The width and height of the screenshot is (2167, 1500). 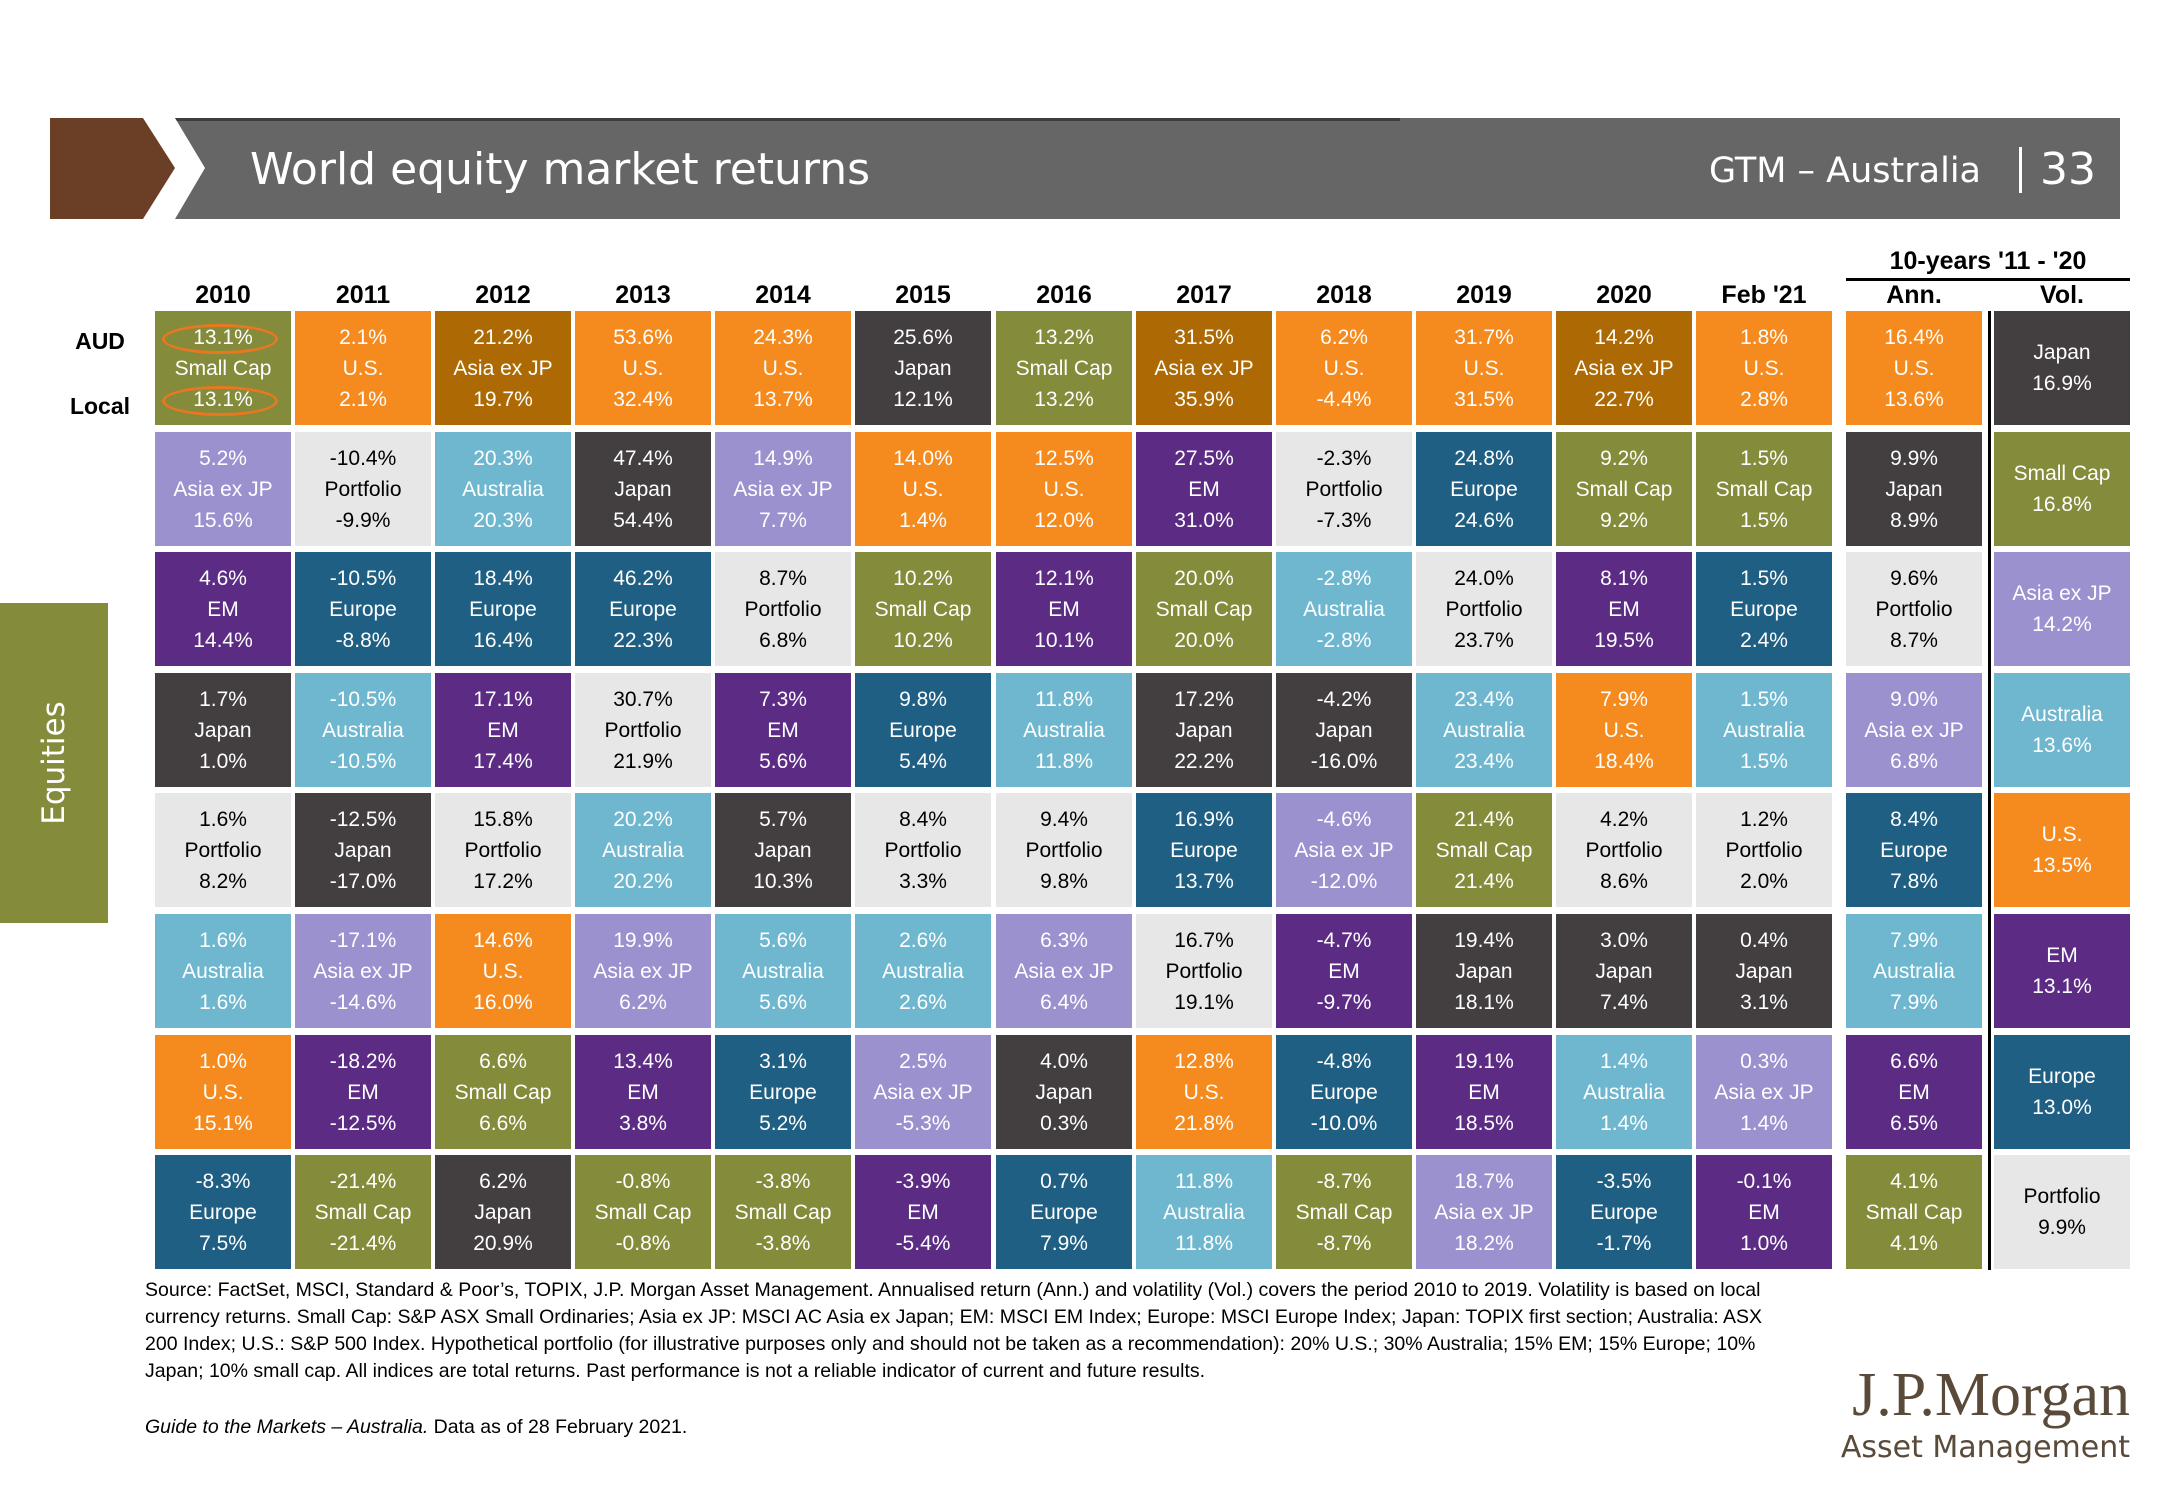 I want to click on year-header: 2014, so click(x=783, y=295).